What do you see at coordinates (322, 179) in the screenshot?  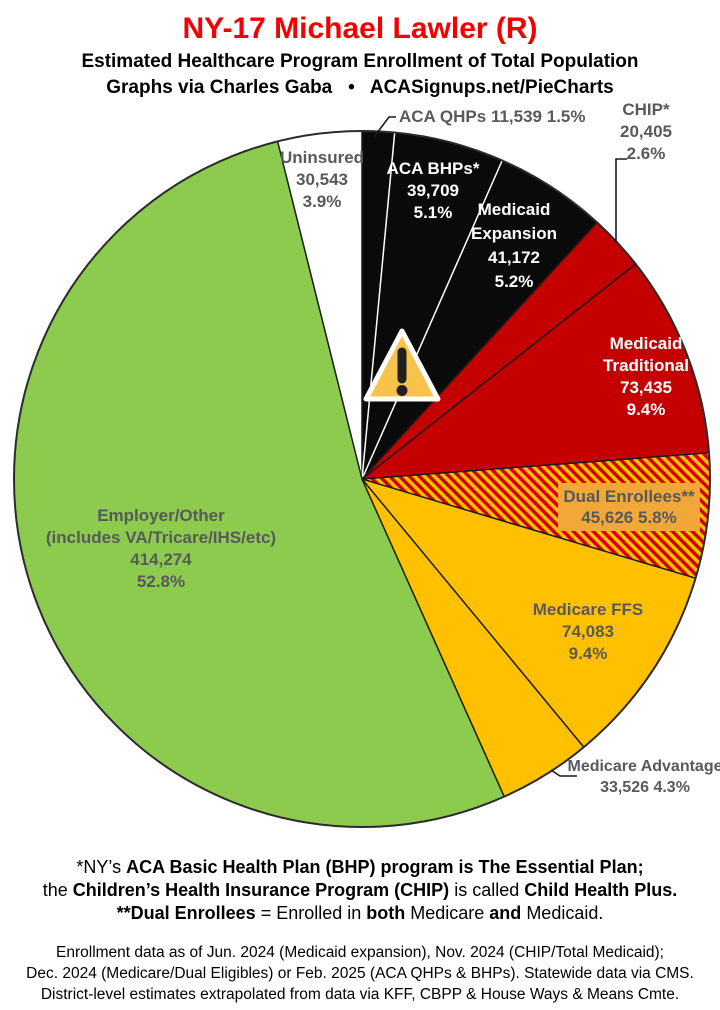 I see `label-uninsured: Uninsured 30,543 3.9%` at bounding box center [322, 179].